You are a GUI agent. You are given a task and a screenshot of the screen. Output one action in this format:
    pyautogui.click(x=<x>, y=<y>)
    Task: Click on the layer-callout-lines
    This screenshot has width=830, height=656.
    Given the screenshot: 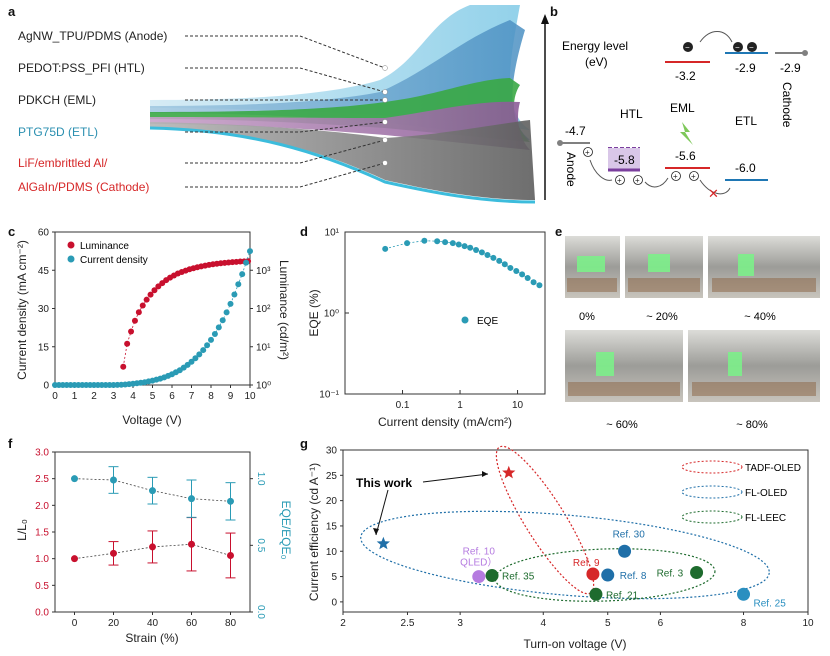 What is the action you would take?
    pyautogui.click(x=285, y=111)
    